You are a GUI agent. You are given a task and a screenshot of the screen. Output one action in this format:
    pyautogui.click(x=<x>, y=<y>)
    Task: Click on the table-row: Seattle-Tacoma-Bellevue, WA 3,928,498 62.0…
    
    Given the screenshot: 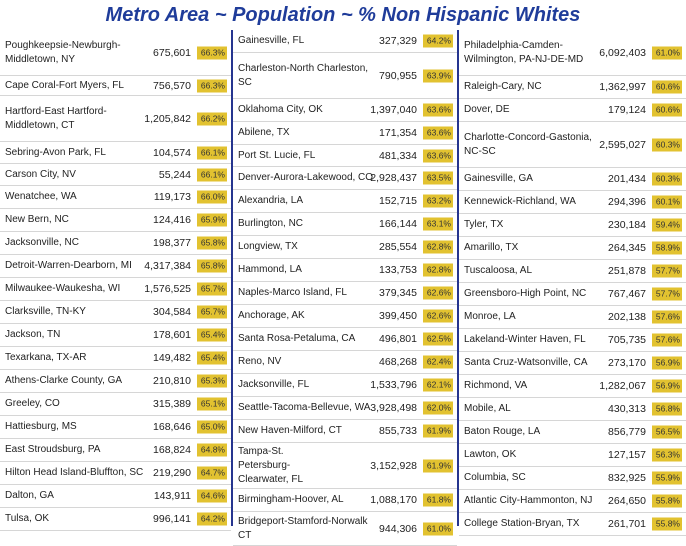 What is the action you would take?
    pyautogui.click(x=345, y=408)
    